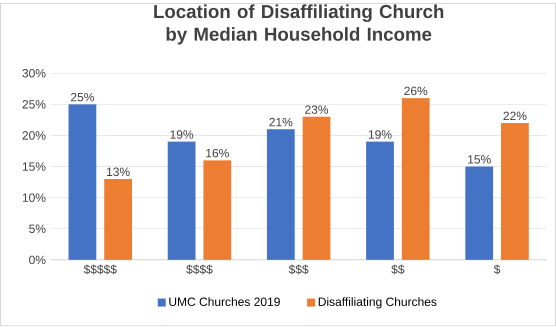  I want to click on y-tick-label: 30%, so click(34, 73).